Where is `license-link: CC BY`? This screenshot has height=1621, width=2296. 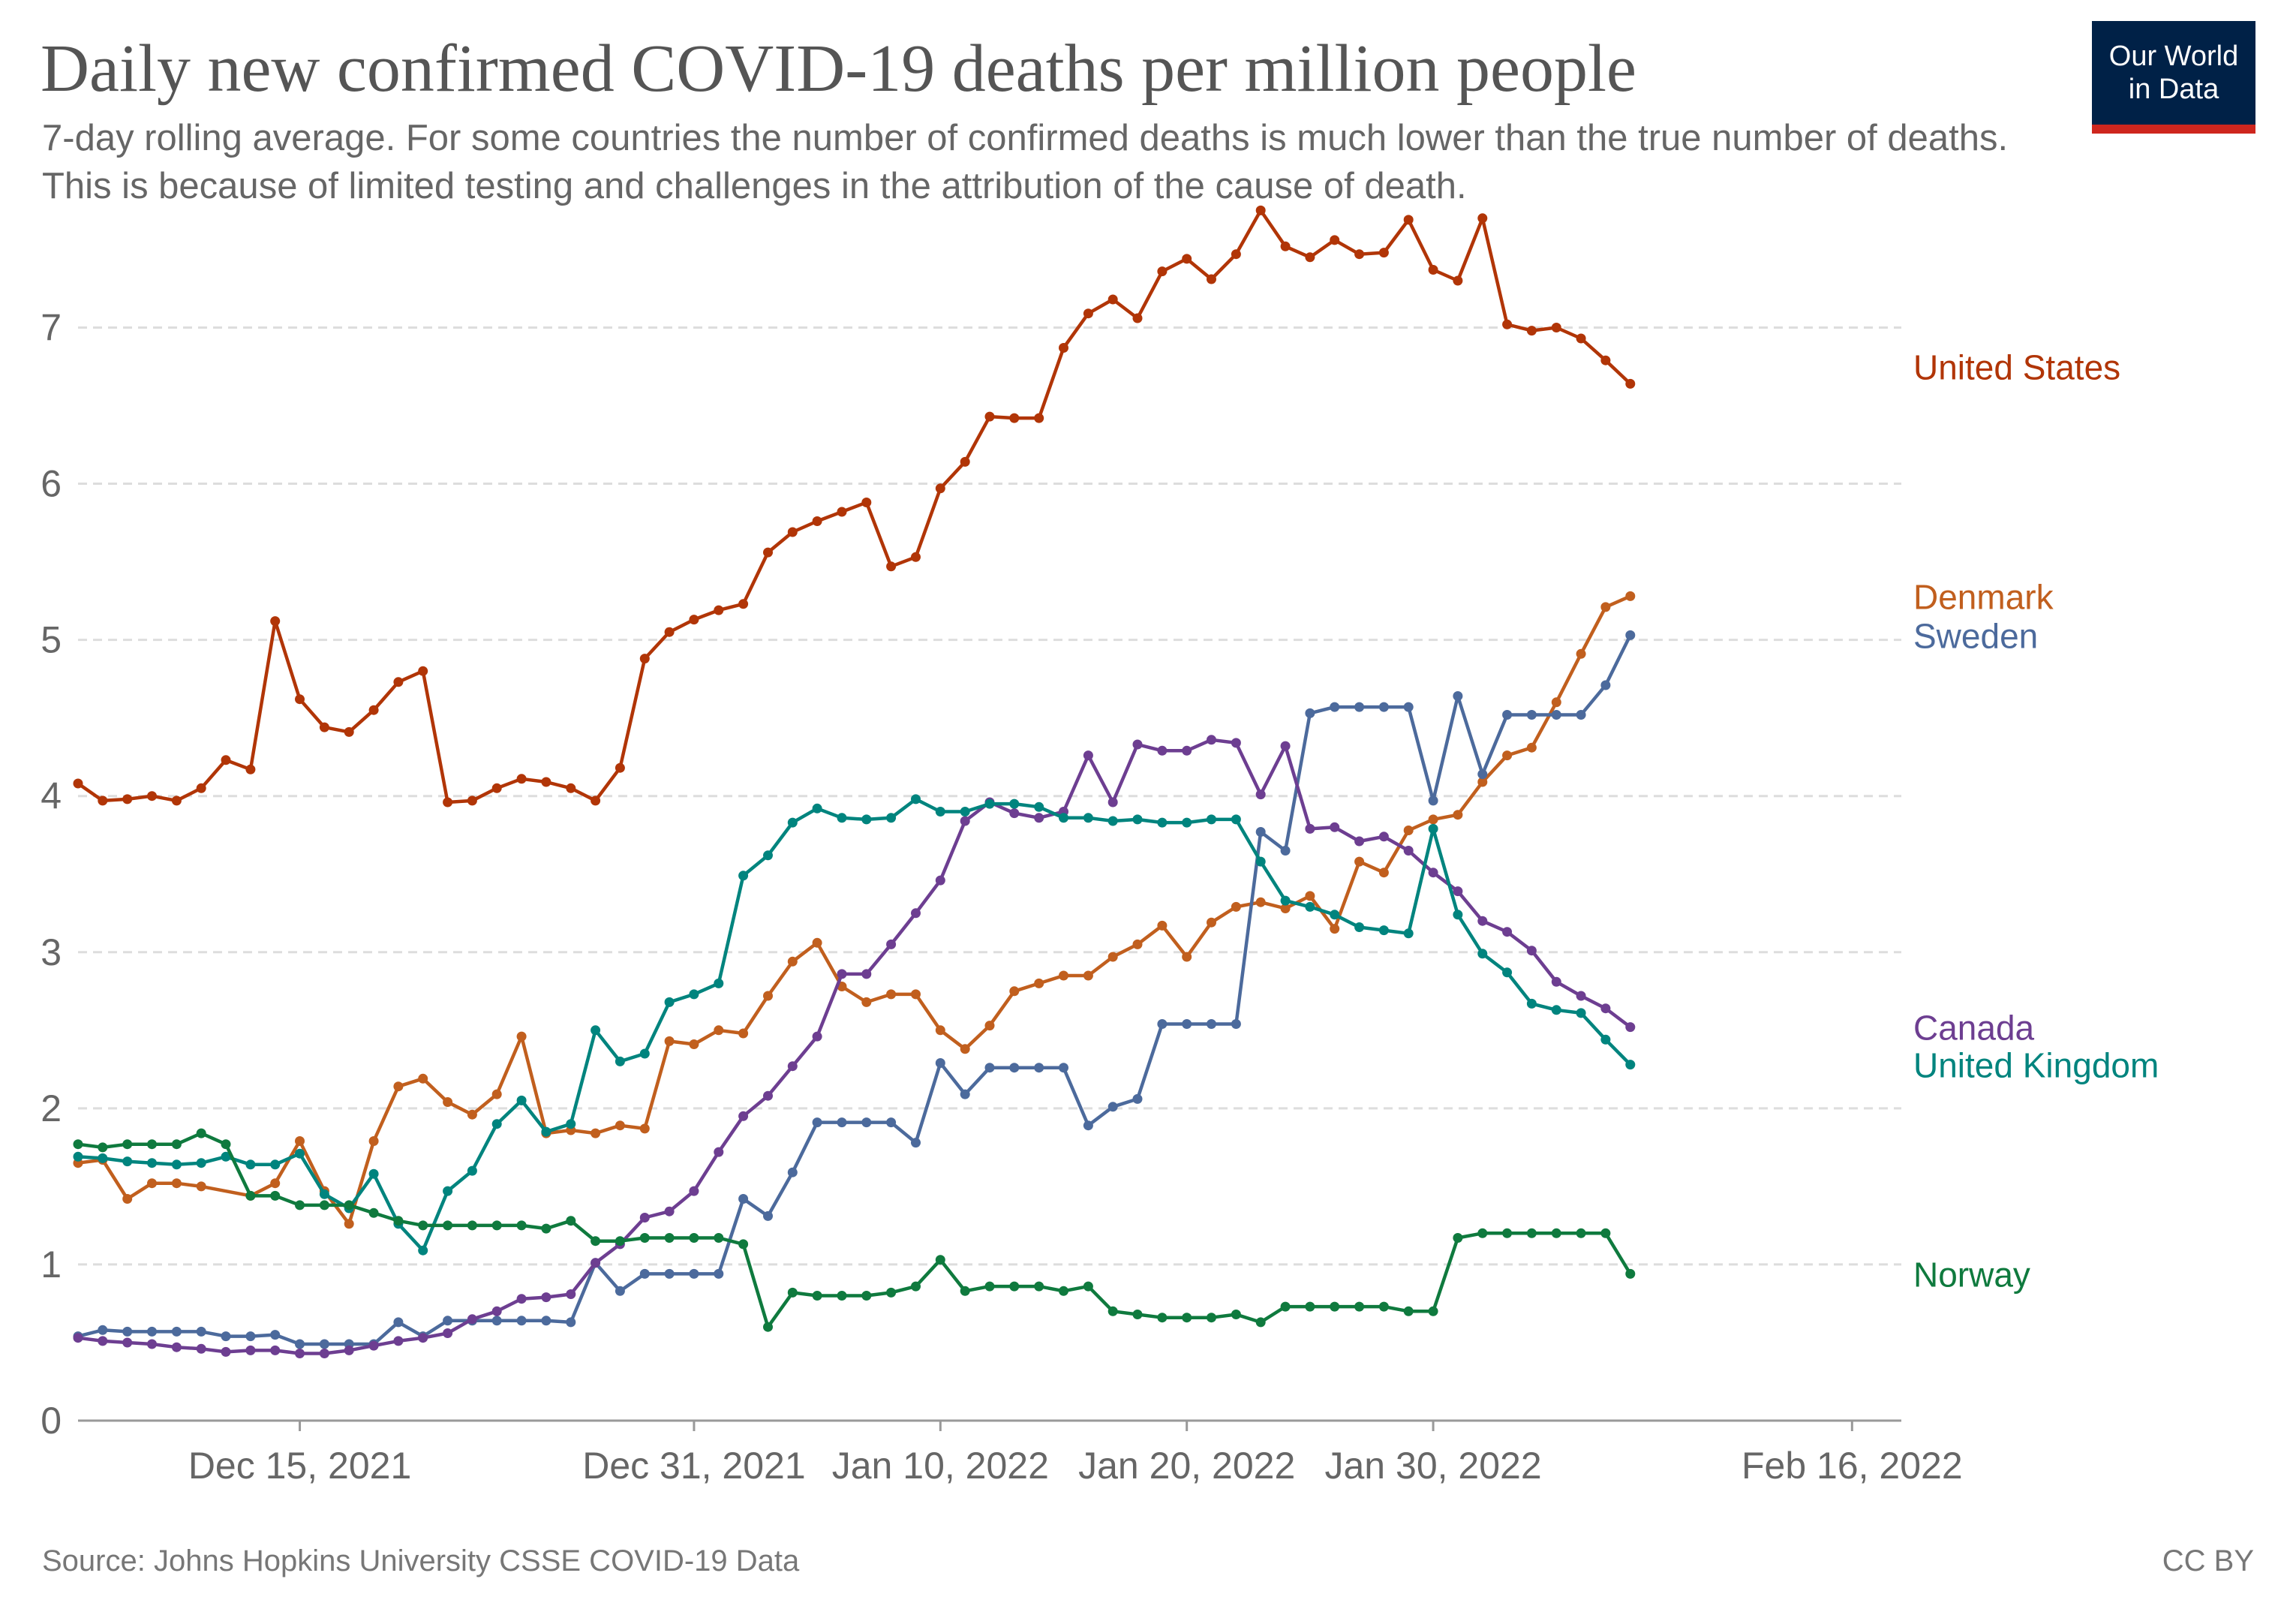
license-link: CC BY is located at coordinates (2208, 1561).